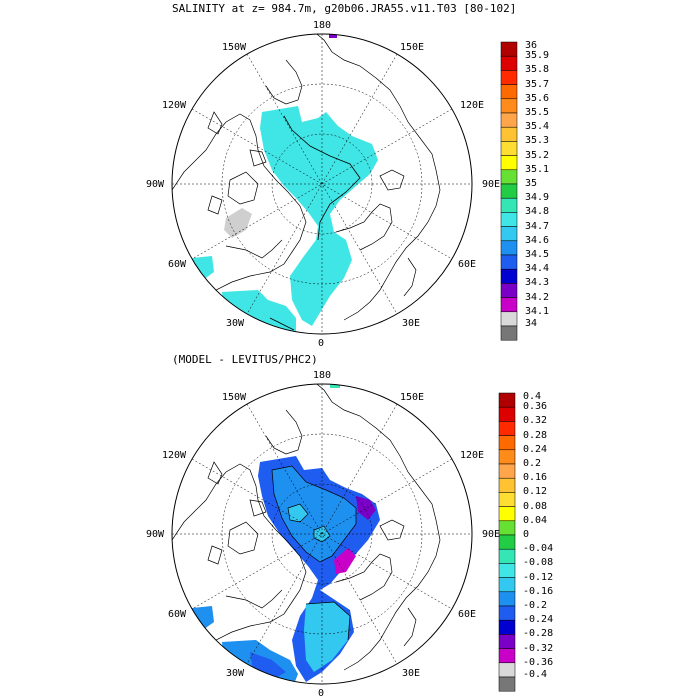 The height and width of the screenshot is (700, 700). I want to click on bottom-colorbar-label: -0.36, so click(538, 662).